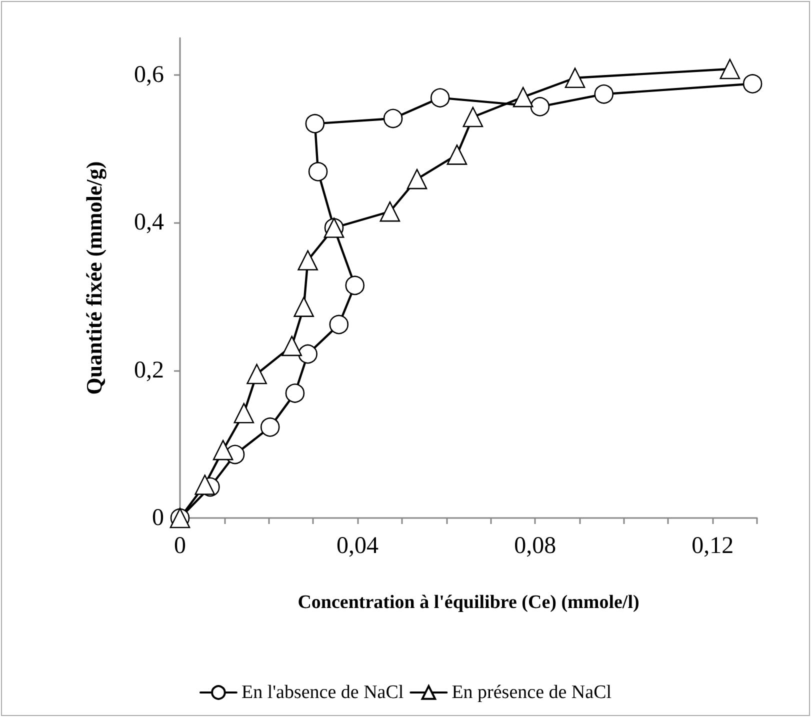  Describe the element at coordinates (535, 546) in the screenshot. I see `x-tick-label: 0,08` at that location.